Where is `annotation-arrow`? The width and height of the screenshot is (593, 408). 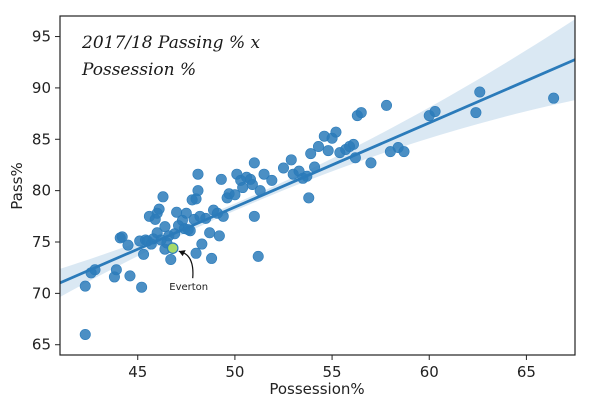 annotation-arrow is located at coordinates (186, 264).